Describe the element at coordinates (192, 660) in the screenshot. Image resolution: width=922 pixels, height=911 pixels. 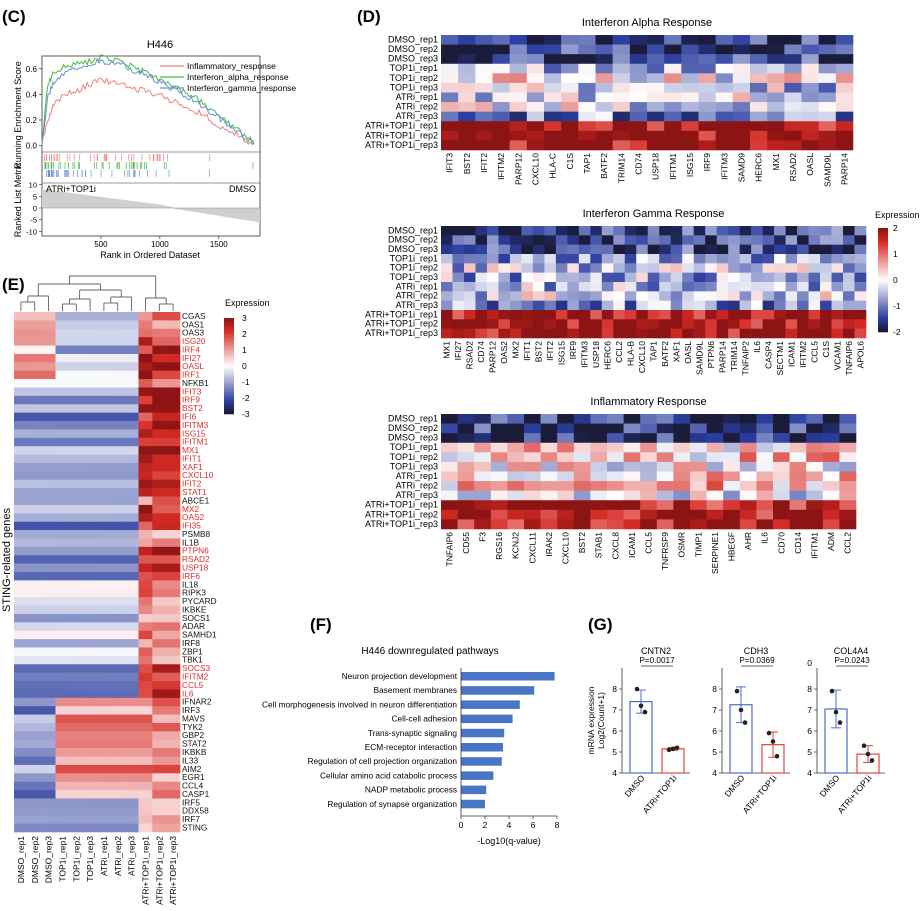
I see `sting-gene-label: TBK1` at that location.